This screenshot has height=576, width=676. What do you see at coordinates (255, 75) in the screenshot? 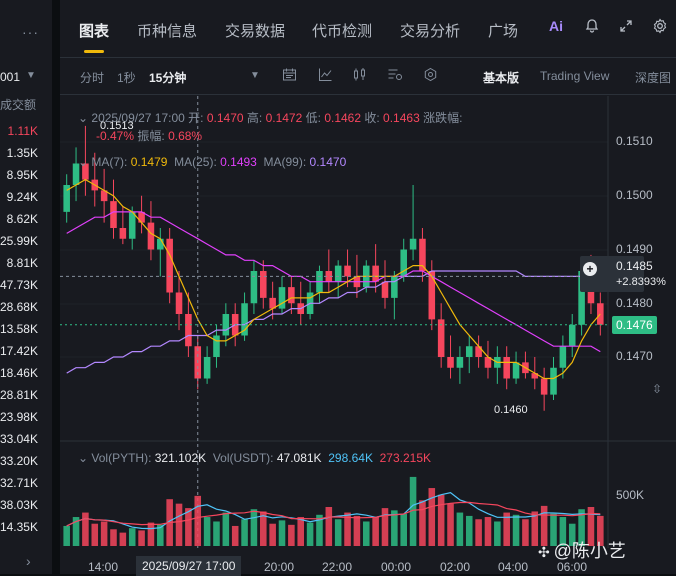
I see `interval-dropdown-icon: ▼` at bounding box center [255, 75].